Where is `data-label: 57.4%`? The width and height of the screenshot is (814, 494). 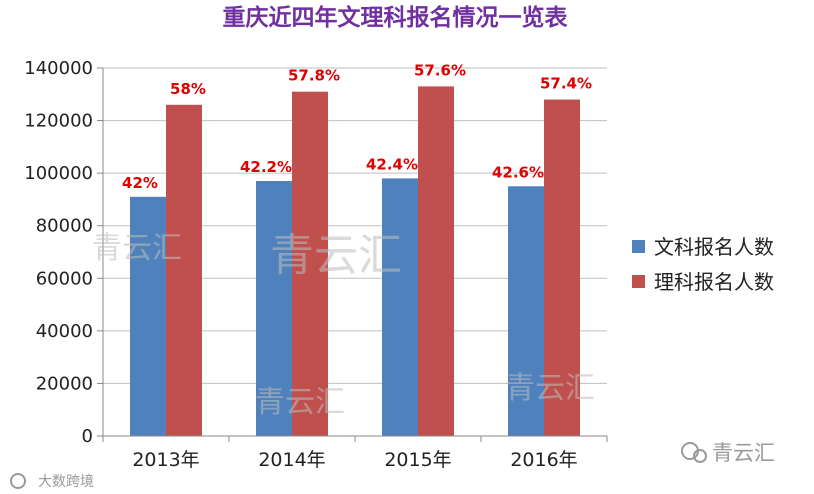
data-label: 57.4% is located at coordinates (566, 84).